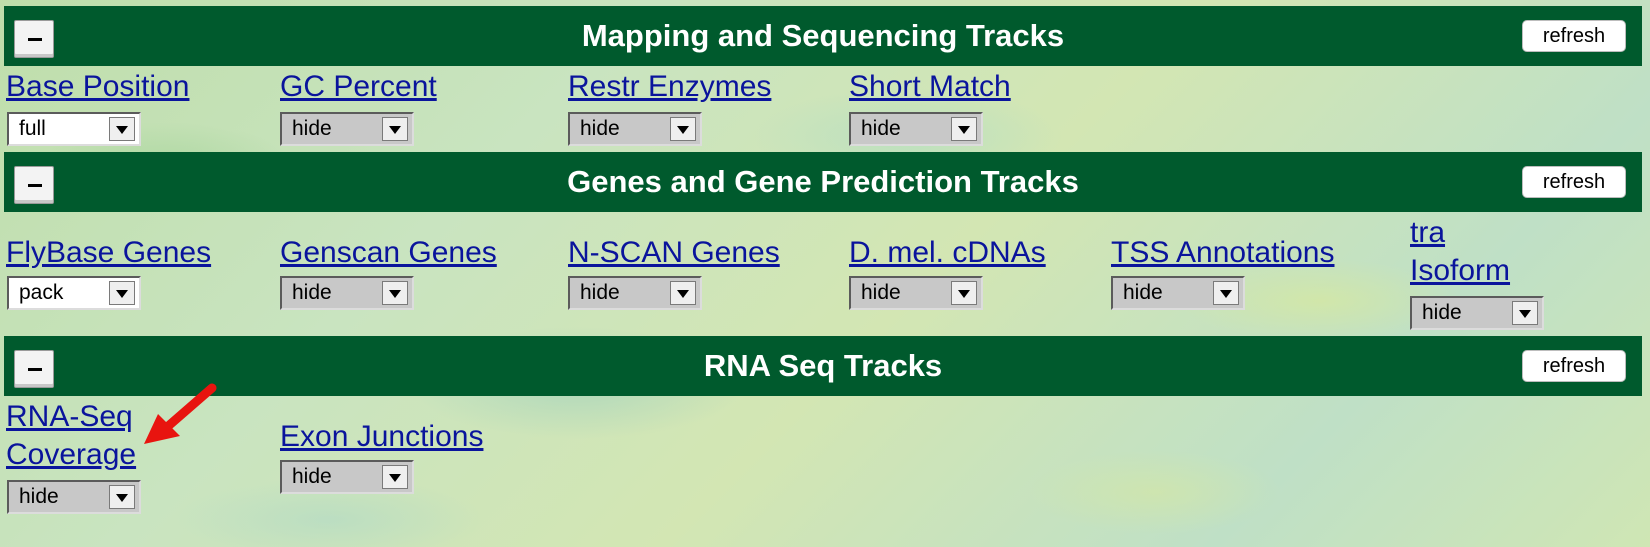 This screenshot has height=547, width=1650. I want to click on track-link: Short Match, so click(930, 86).